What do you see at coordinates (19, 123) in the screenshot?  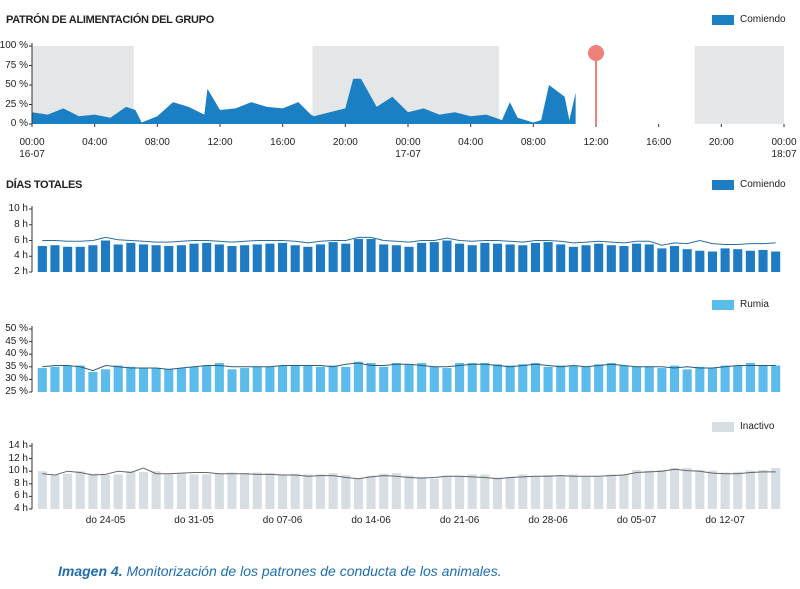 I see `y-tick-label: 0 %` at bounding box center [19, 123].